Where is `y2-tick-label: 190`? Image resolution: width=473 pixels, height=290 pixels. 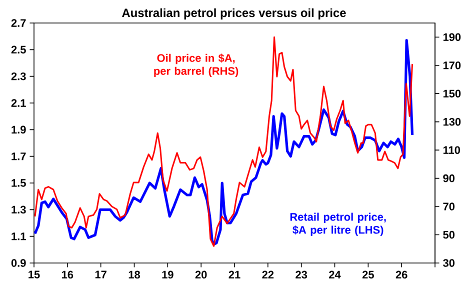
y2-tick-label: 190 is located at coordinates (452, 37).